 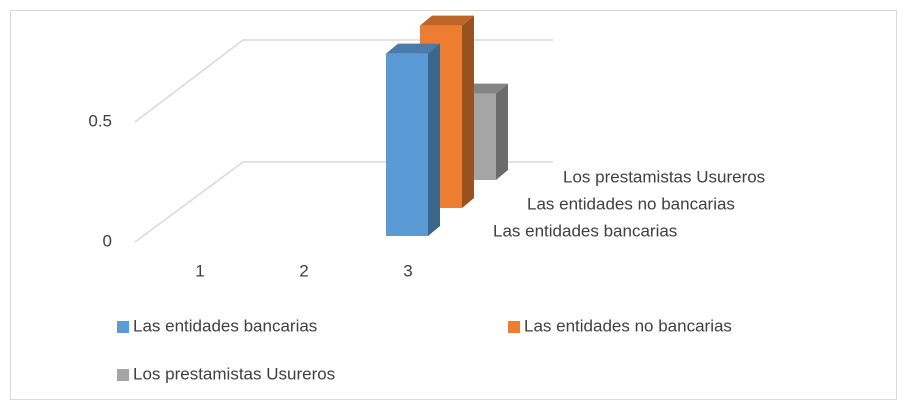 I want to click on x-tick-label: 2, so click(x=303, y=270).